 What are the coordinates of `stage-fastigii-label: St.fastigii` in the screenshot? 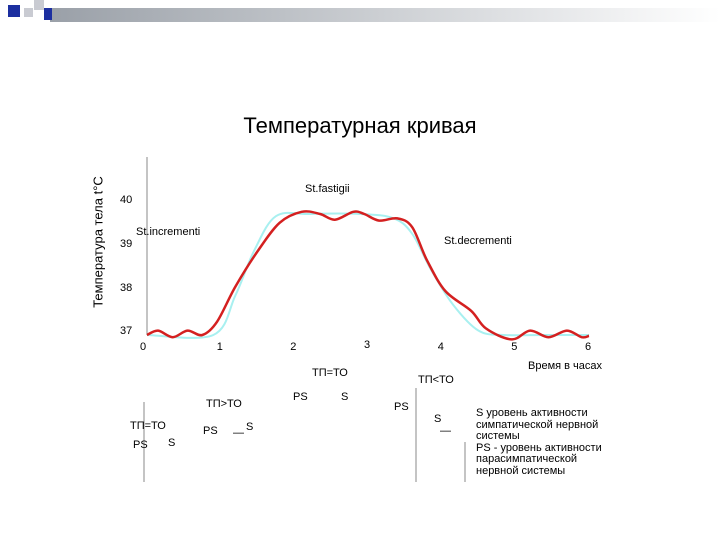 It's located at (327, 189).